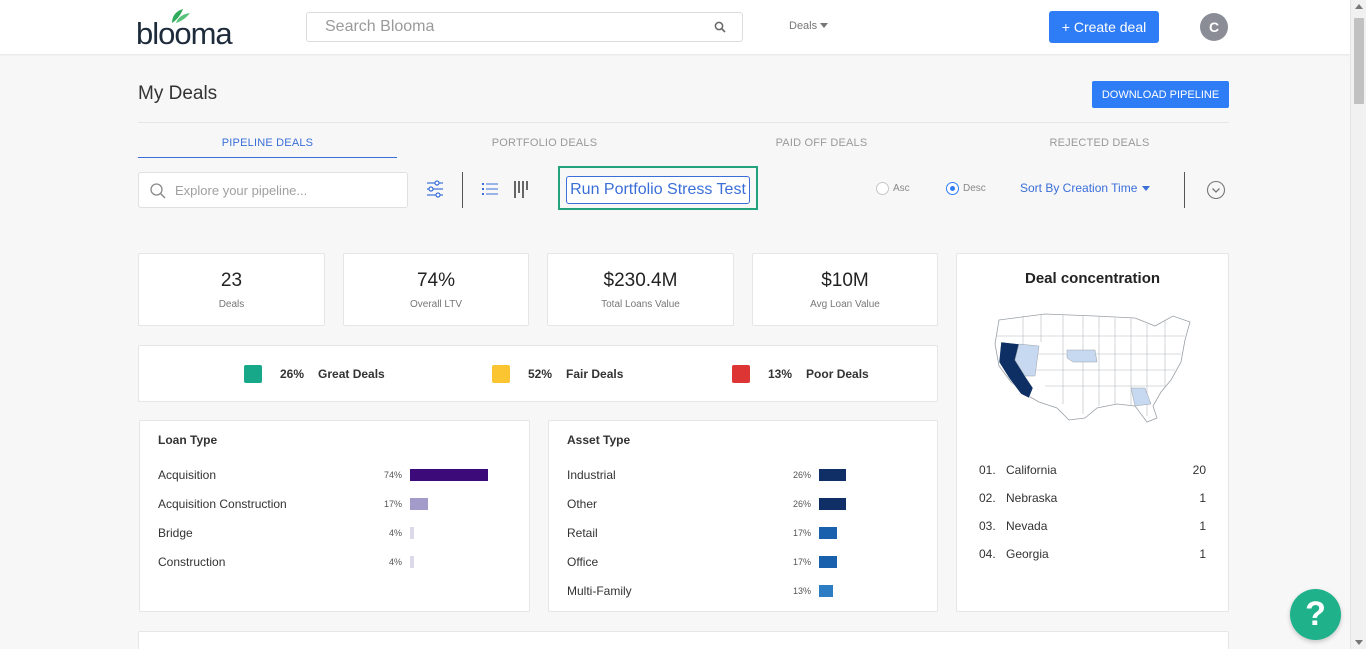  I want to click on stat-card-avg-loan: $10M Avg Loan Value, so click(845, 289).